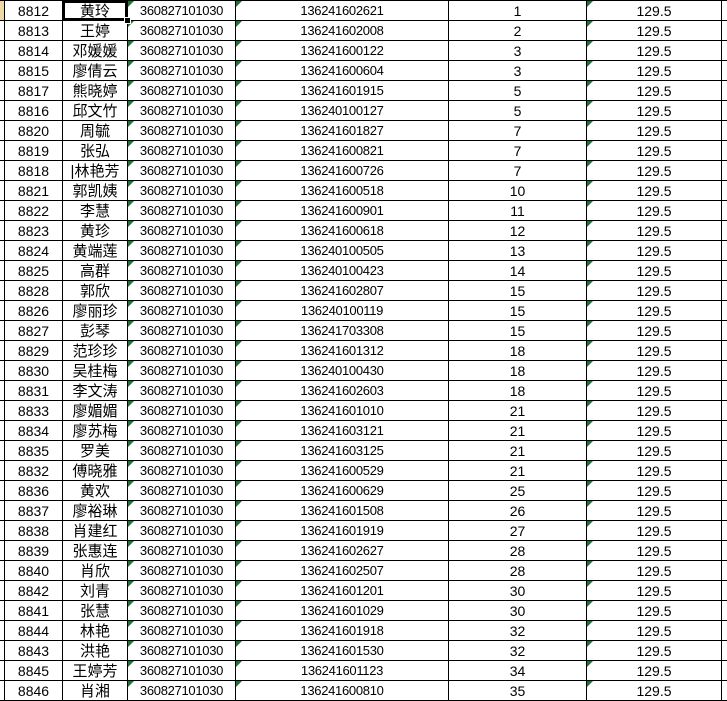 This screenshot has width=727, height=701. Describe the element at coordinates (34, 311) in the screenshot. I see `cell-id: 8826` at that location.